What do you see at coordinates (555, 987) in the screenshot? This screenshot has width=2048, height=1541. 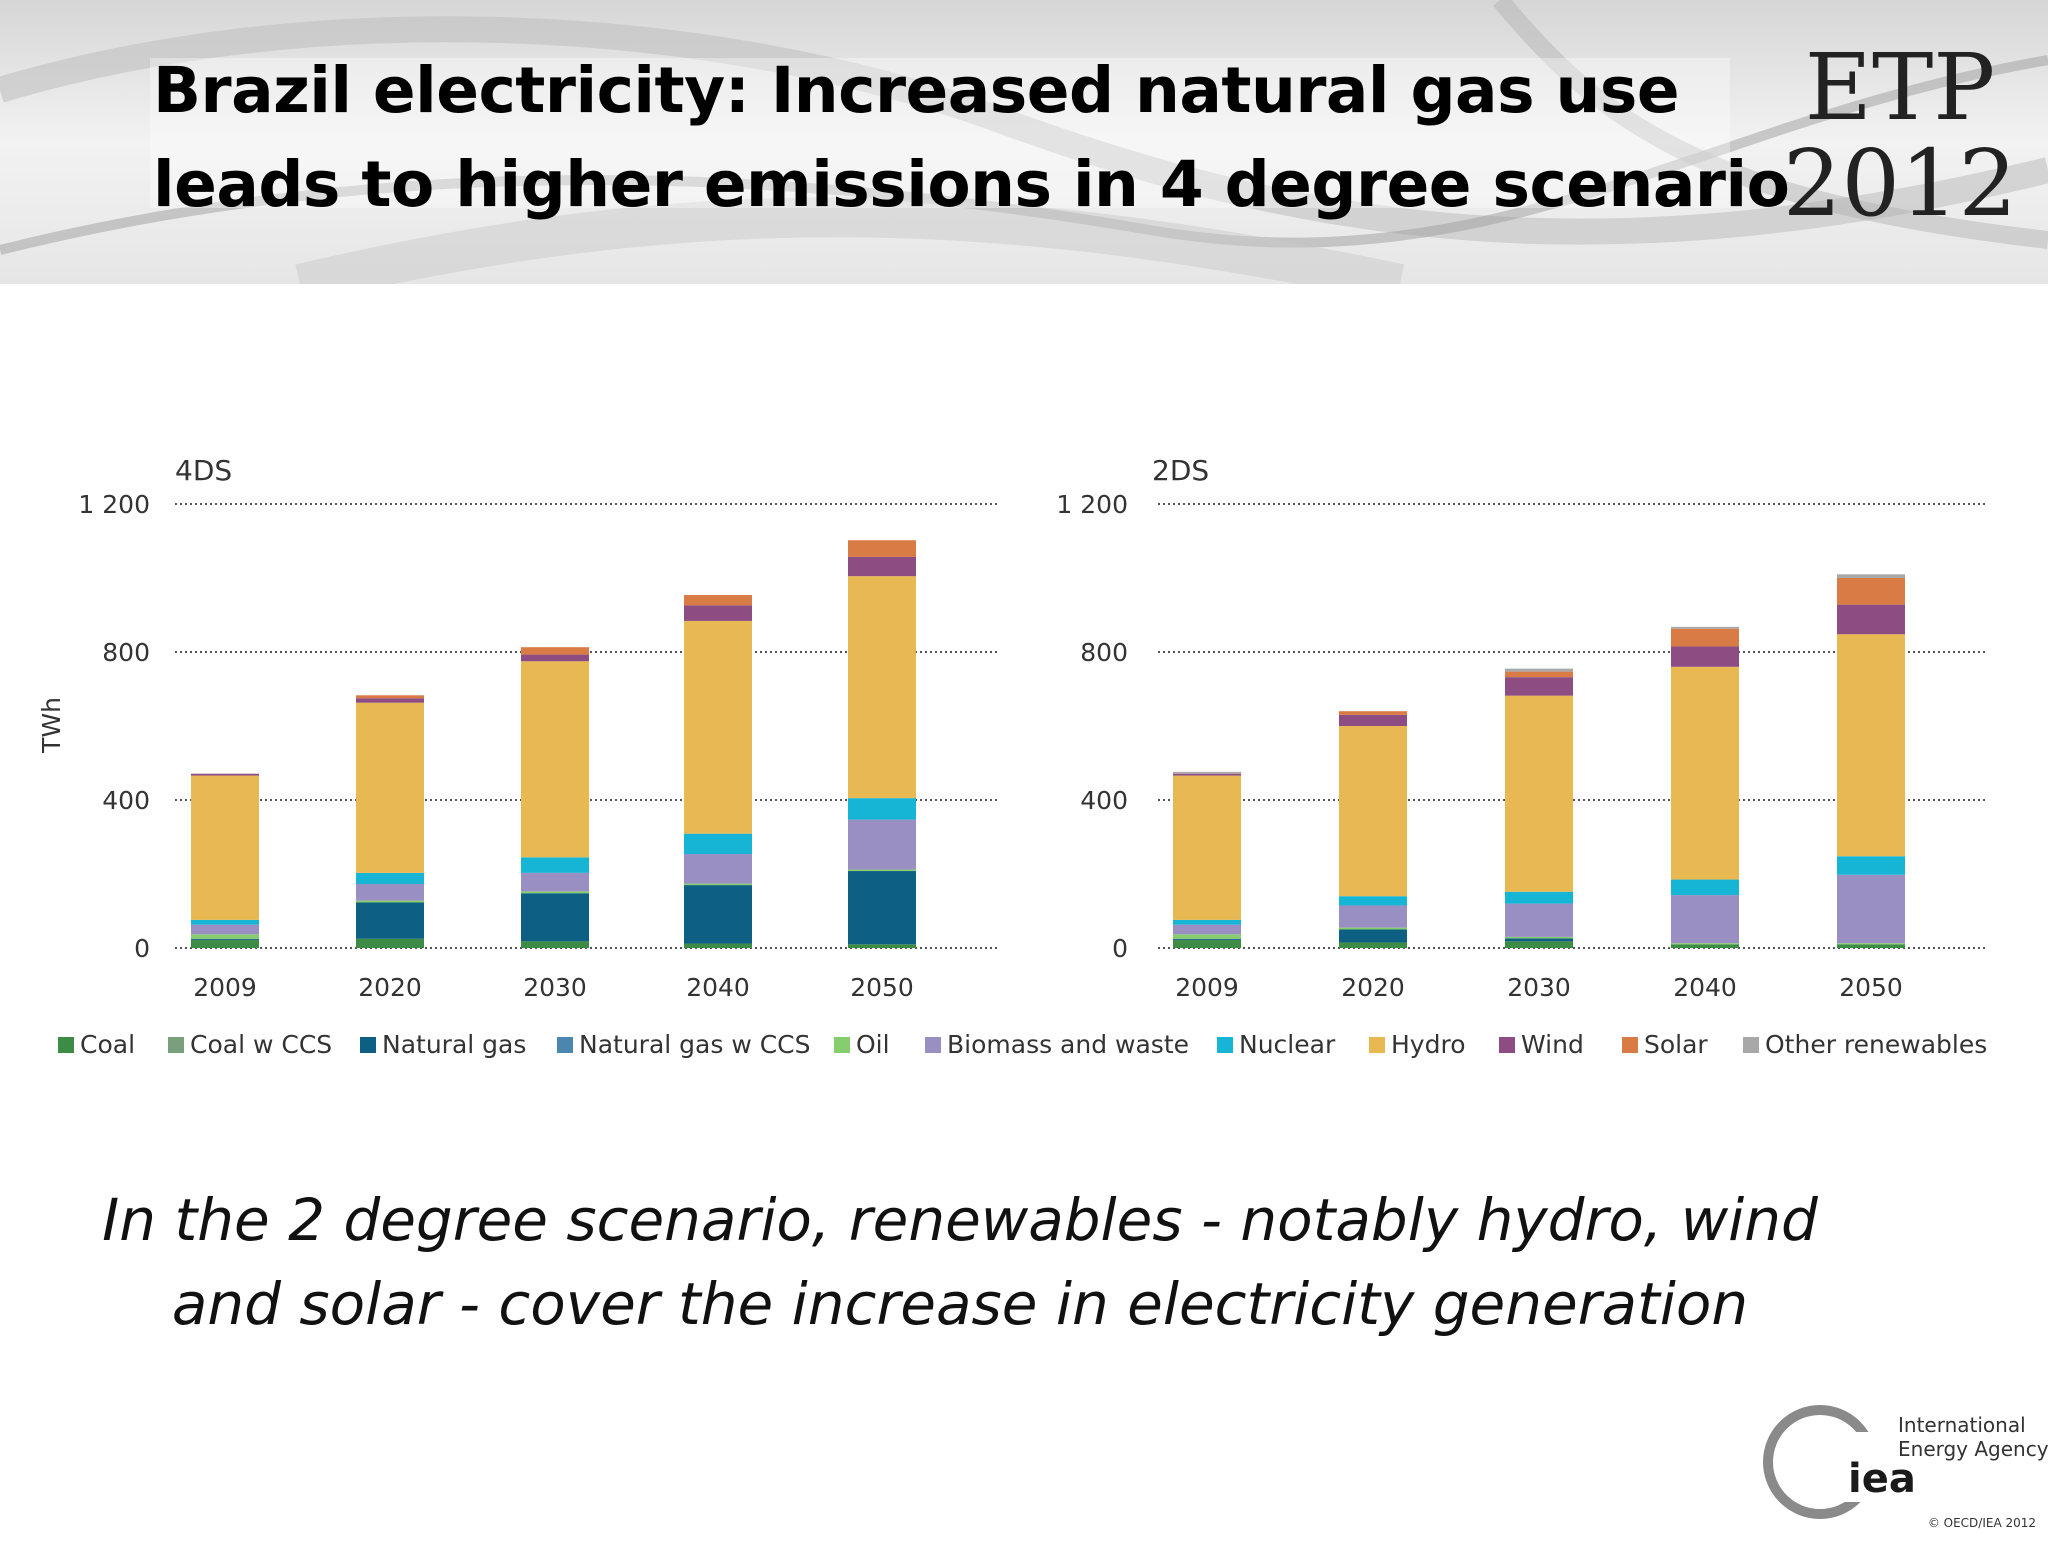 I see `x-tick-label: 2030` at bounding box center [555, 987].